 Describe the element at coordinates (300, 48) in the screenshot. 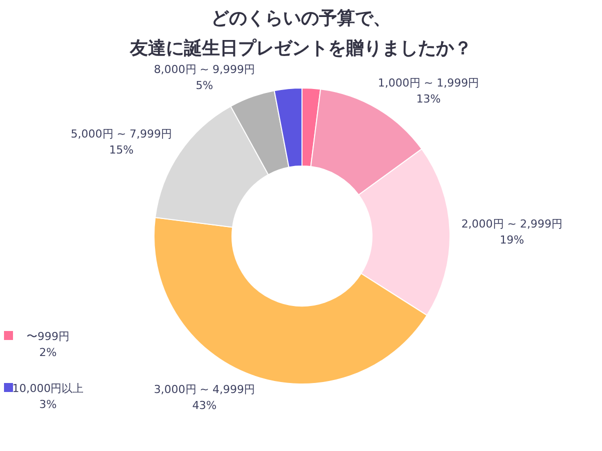

I see `chart-subtitle: 友達に誕生日プレゼントを贈りましたか？` at that location.